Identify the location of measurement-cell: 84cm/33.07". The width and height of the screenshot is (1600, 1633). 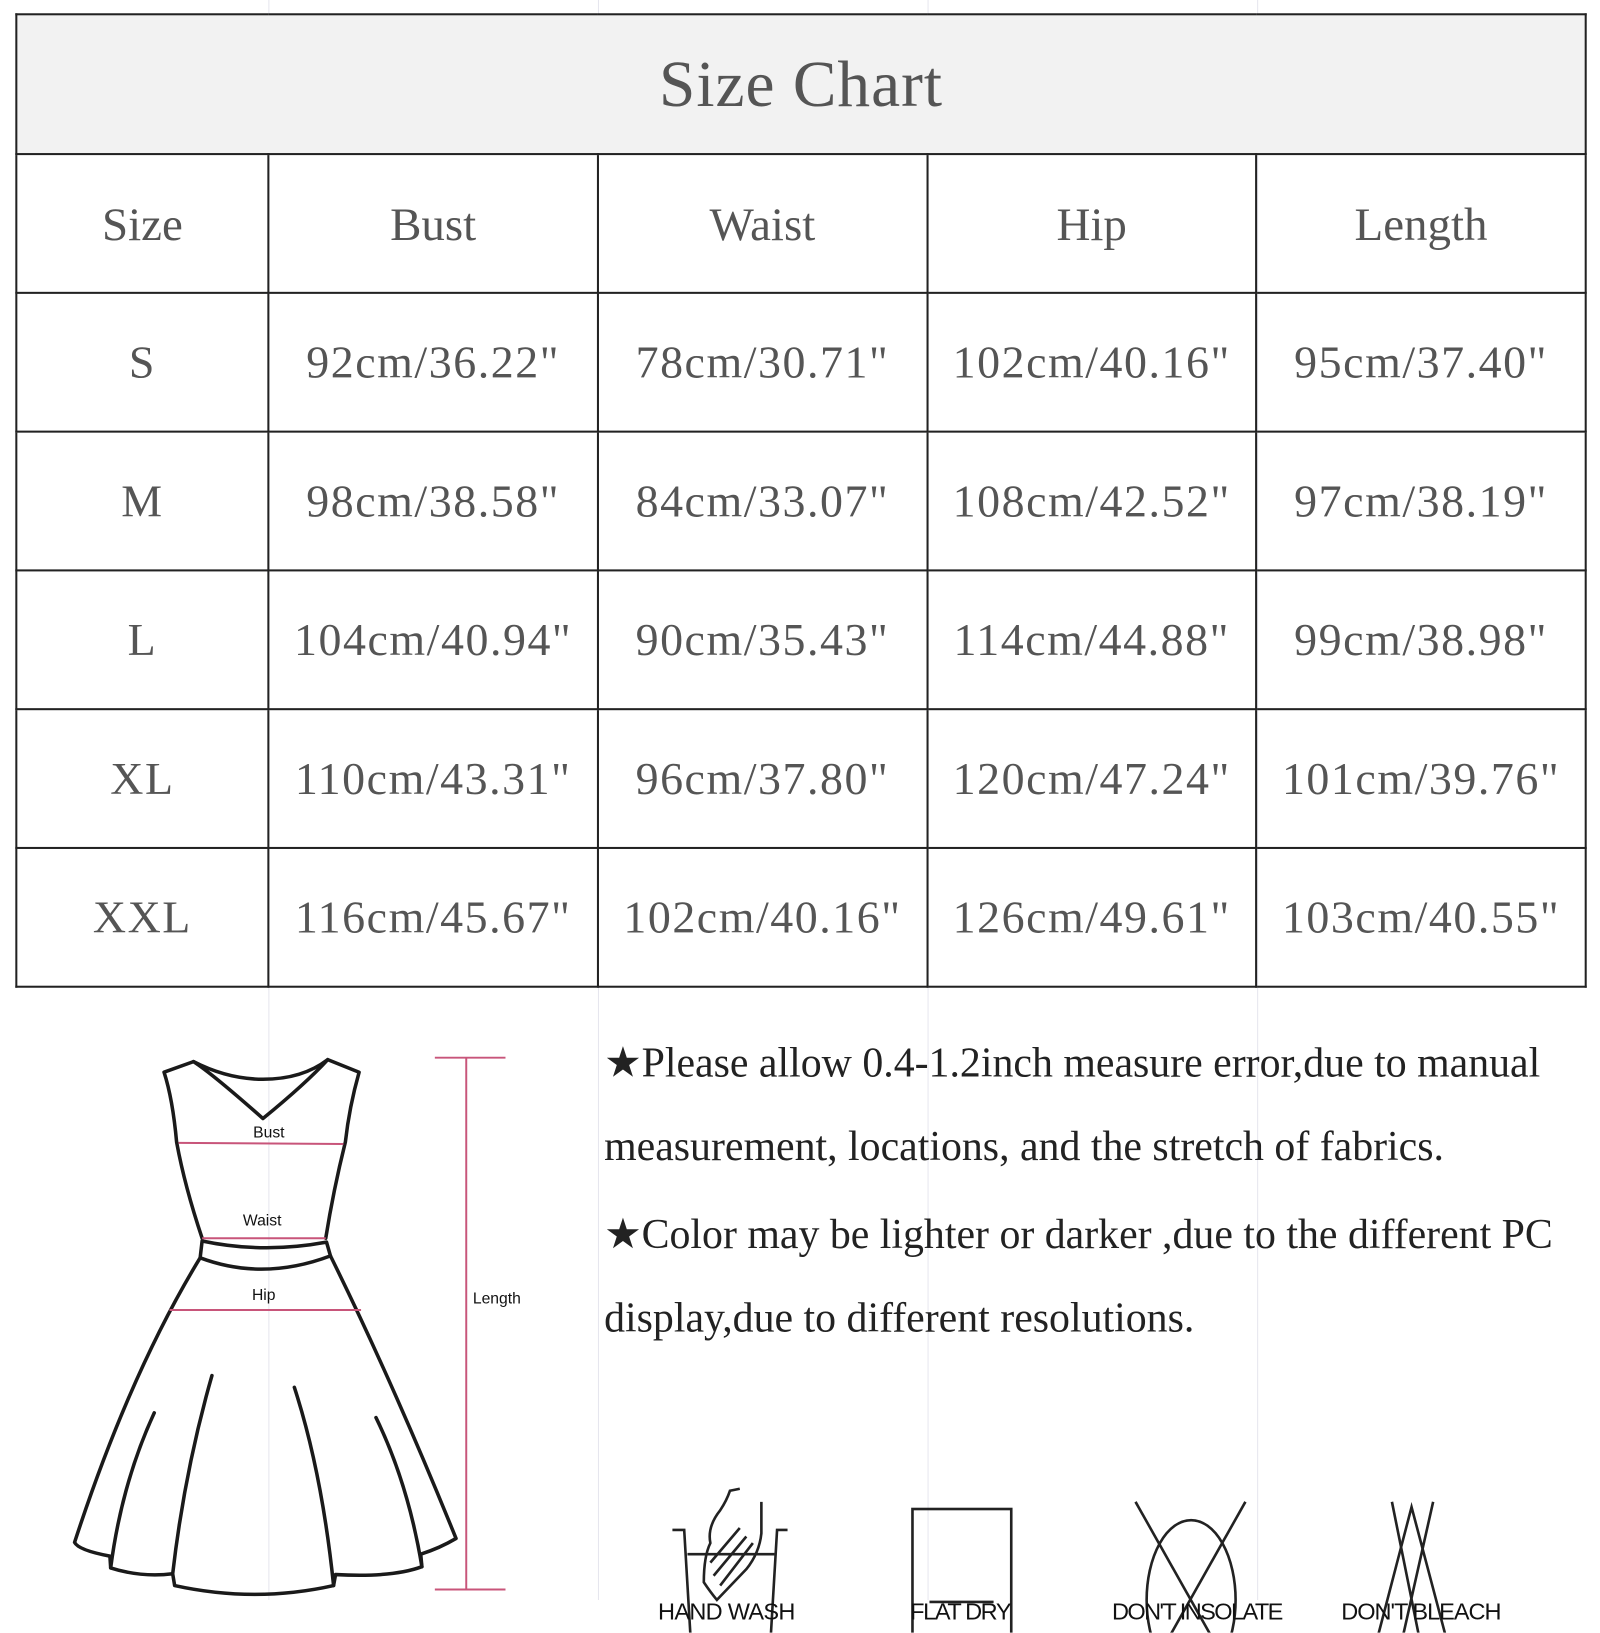
(762, 501).